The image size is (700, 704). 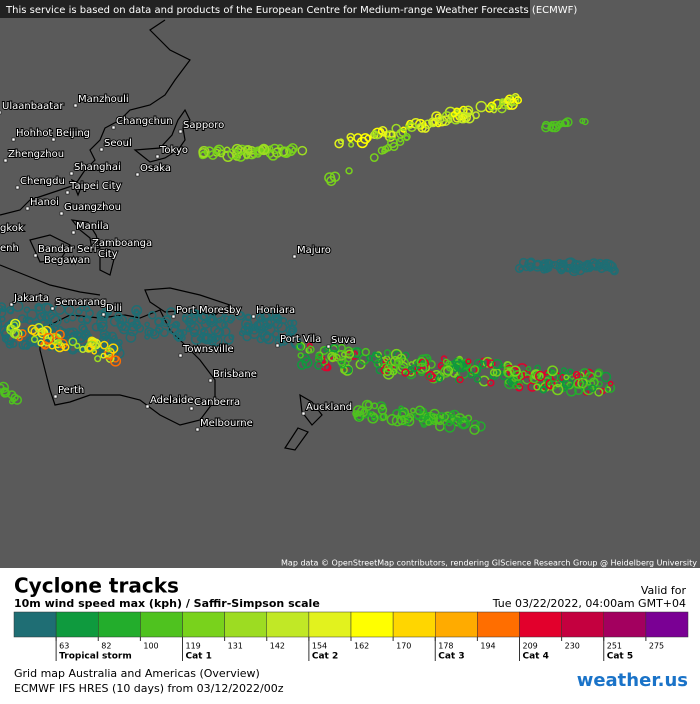 What do you see at coordinates (275, 310) in the screenshot?
I see `city-label: Honiara` at bounding box center [275, 310].